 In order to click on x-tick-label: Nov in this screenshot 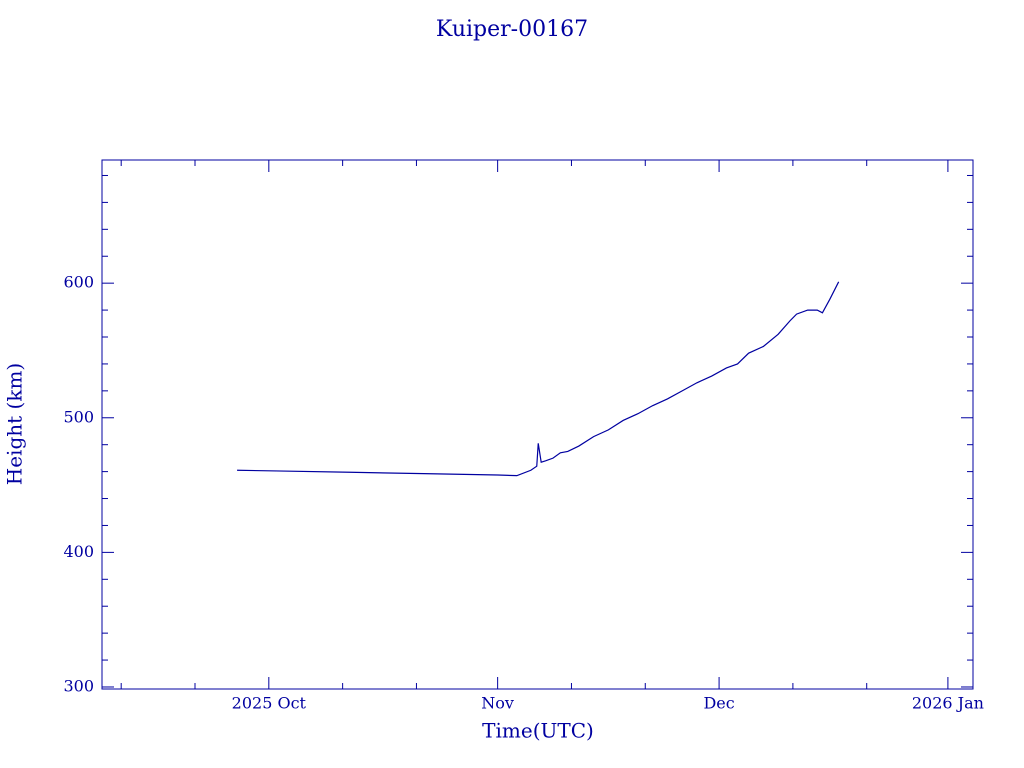, I will do `click(497, 703)`.